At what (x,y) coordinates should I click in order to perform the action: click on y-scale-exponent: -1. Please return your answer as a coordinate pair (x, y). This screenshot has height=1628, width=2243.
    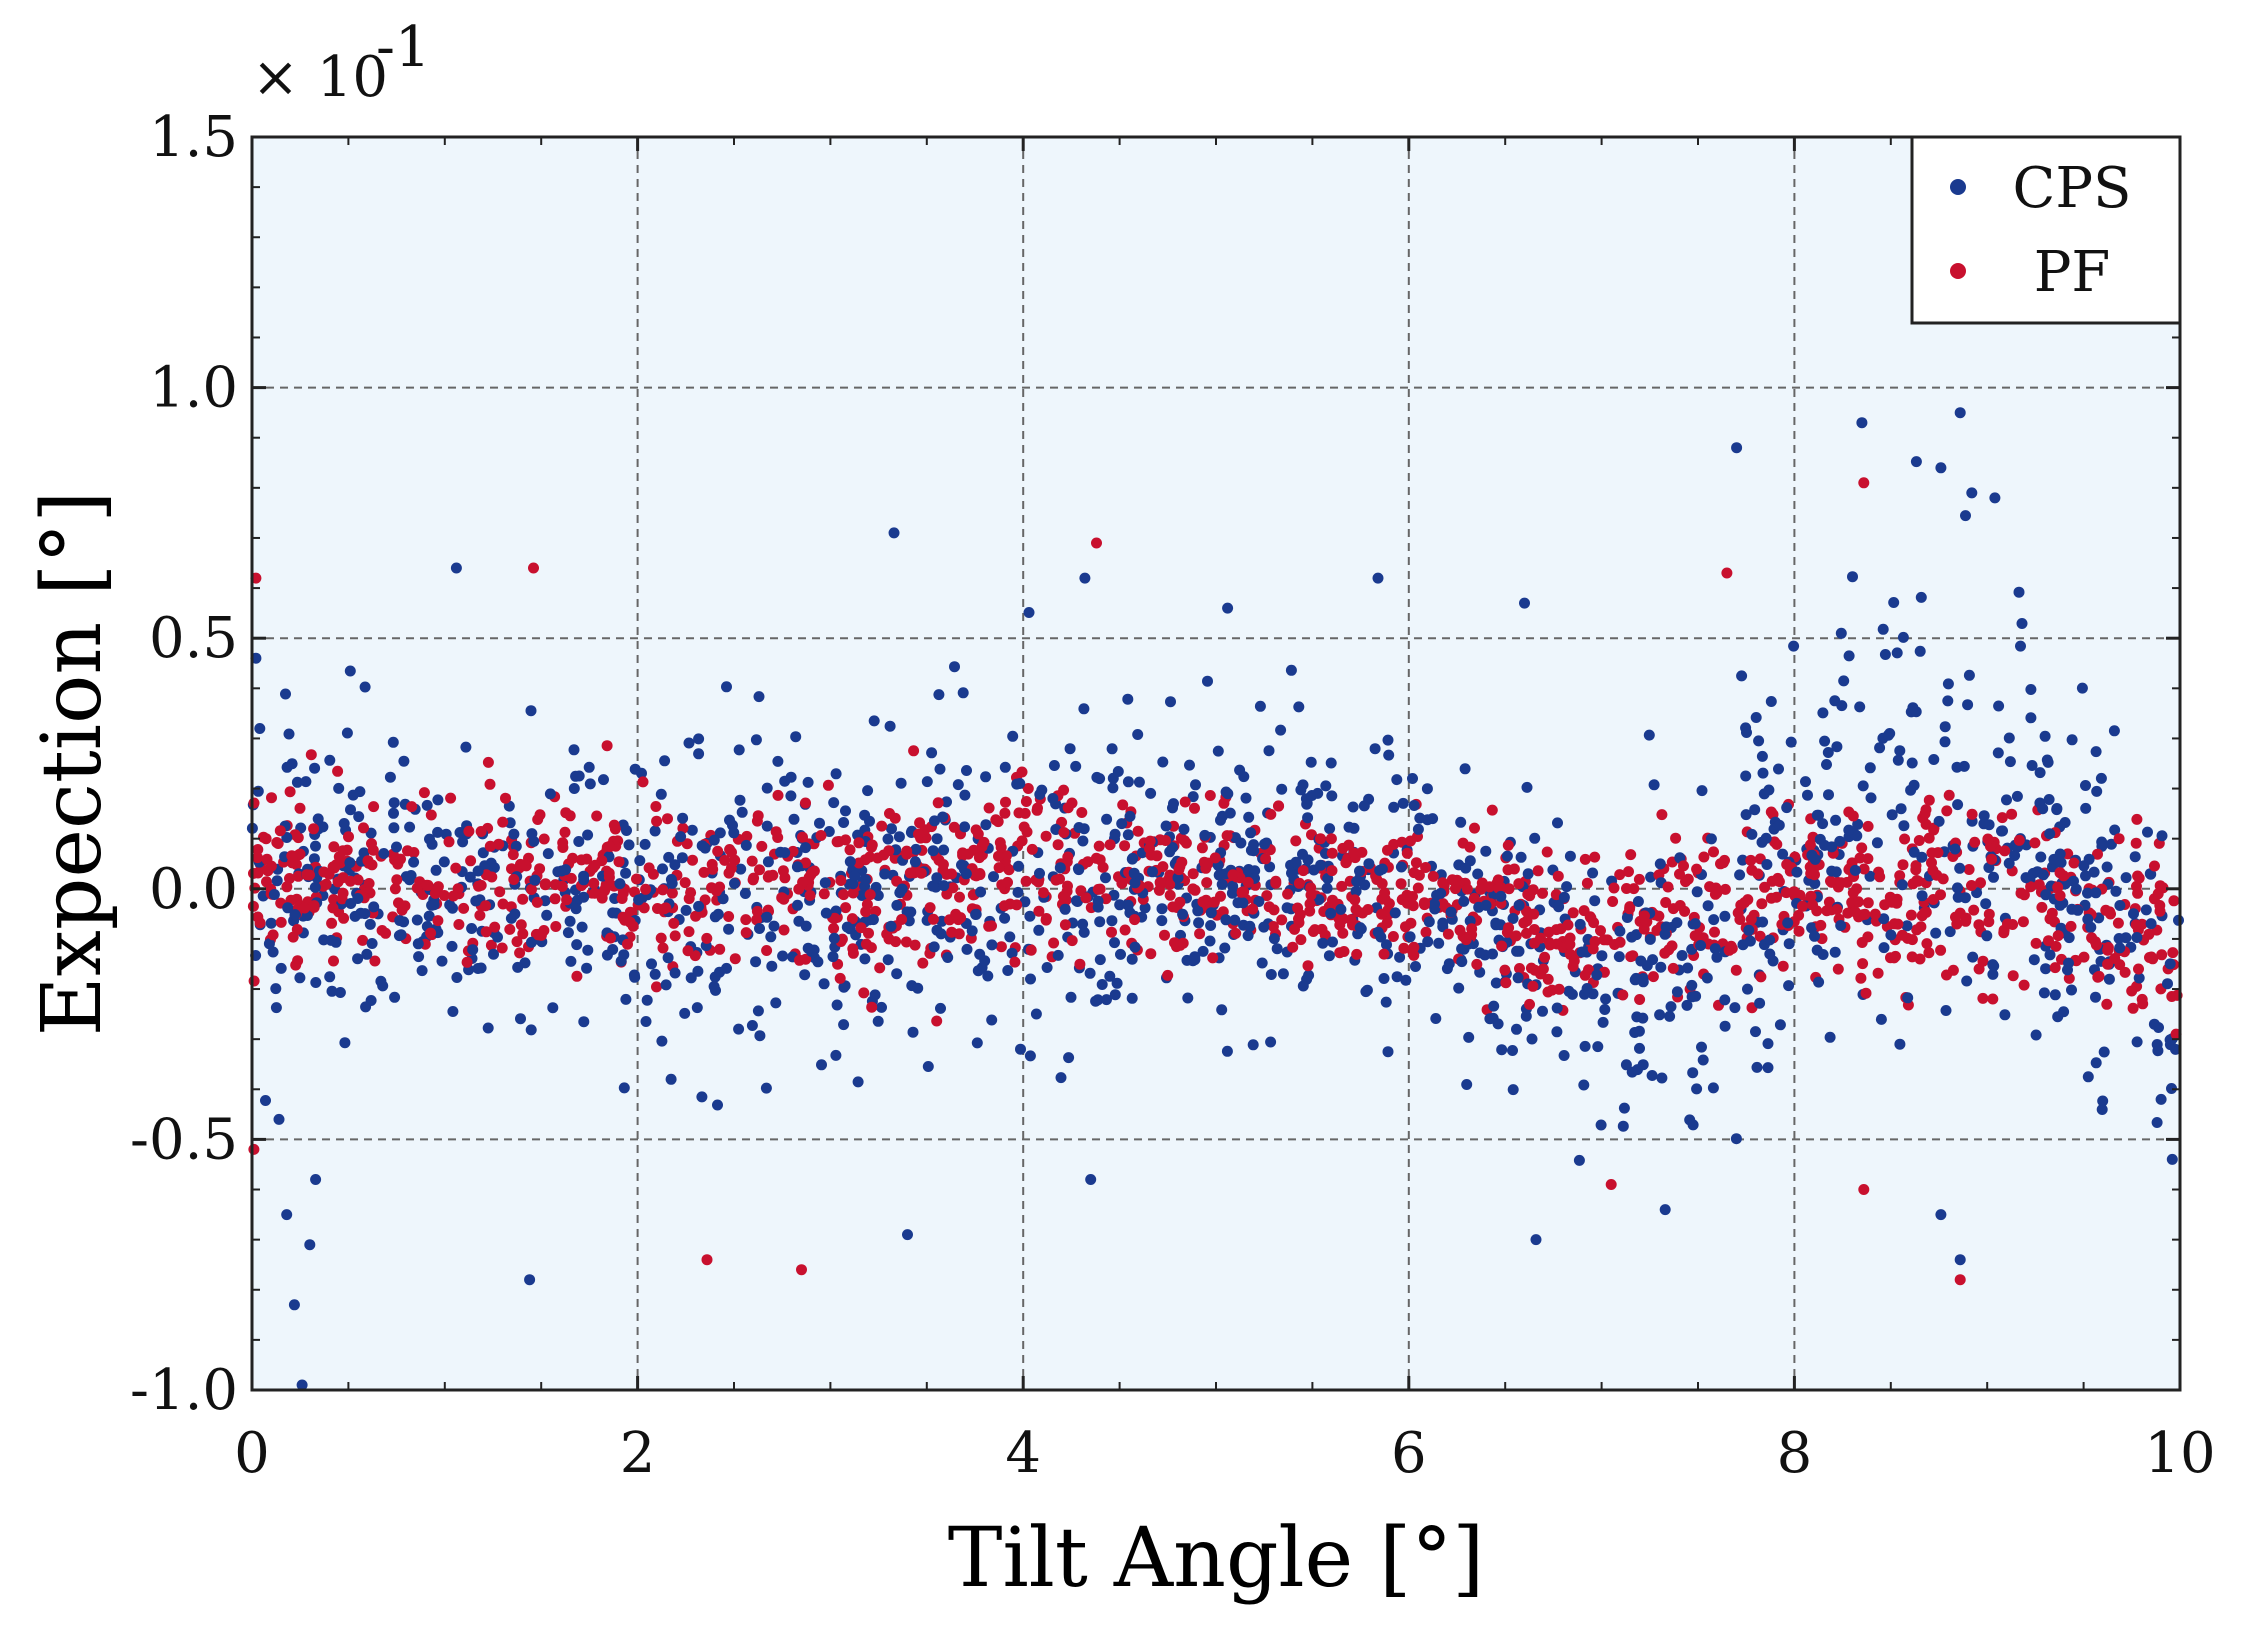
    Looking at the image, I should click on (403, 47).